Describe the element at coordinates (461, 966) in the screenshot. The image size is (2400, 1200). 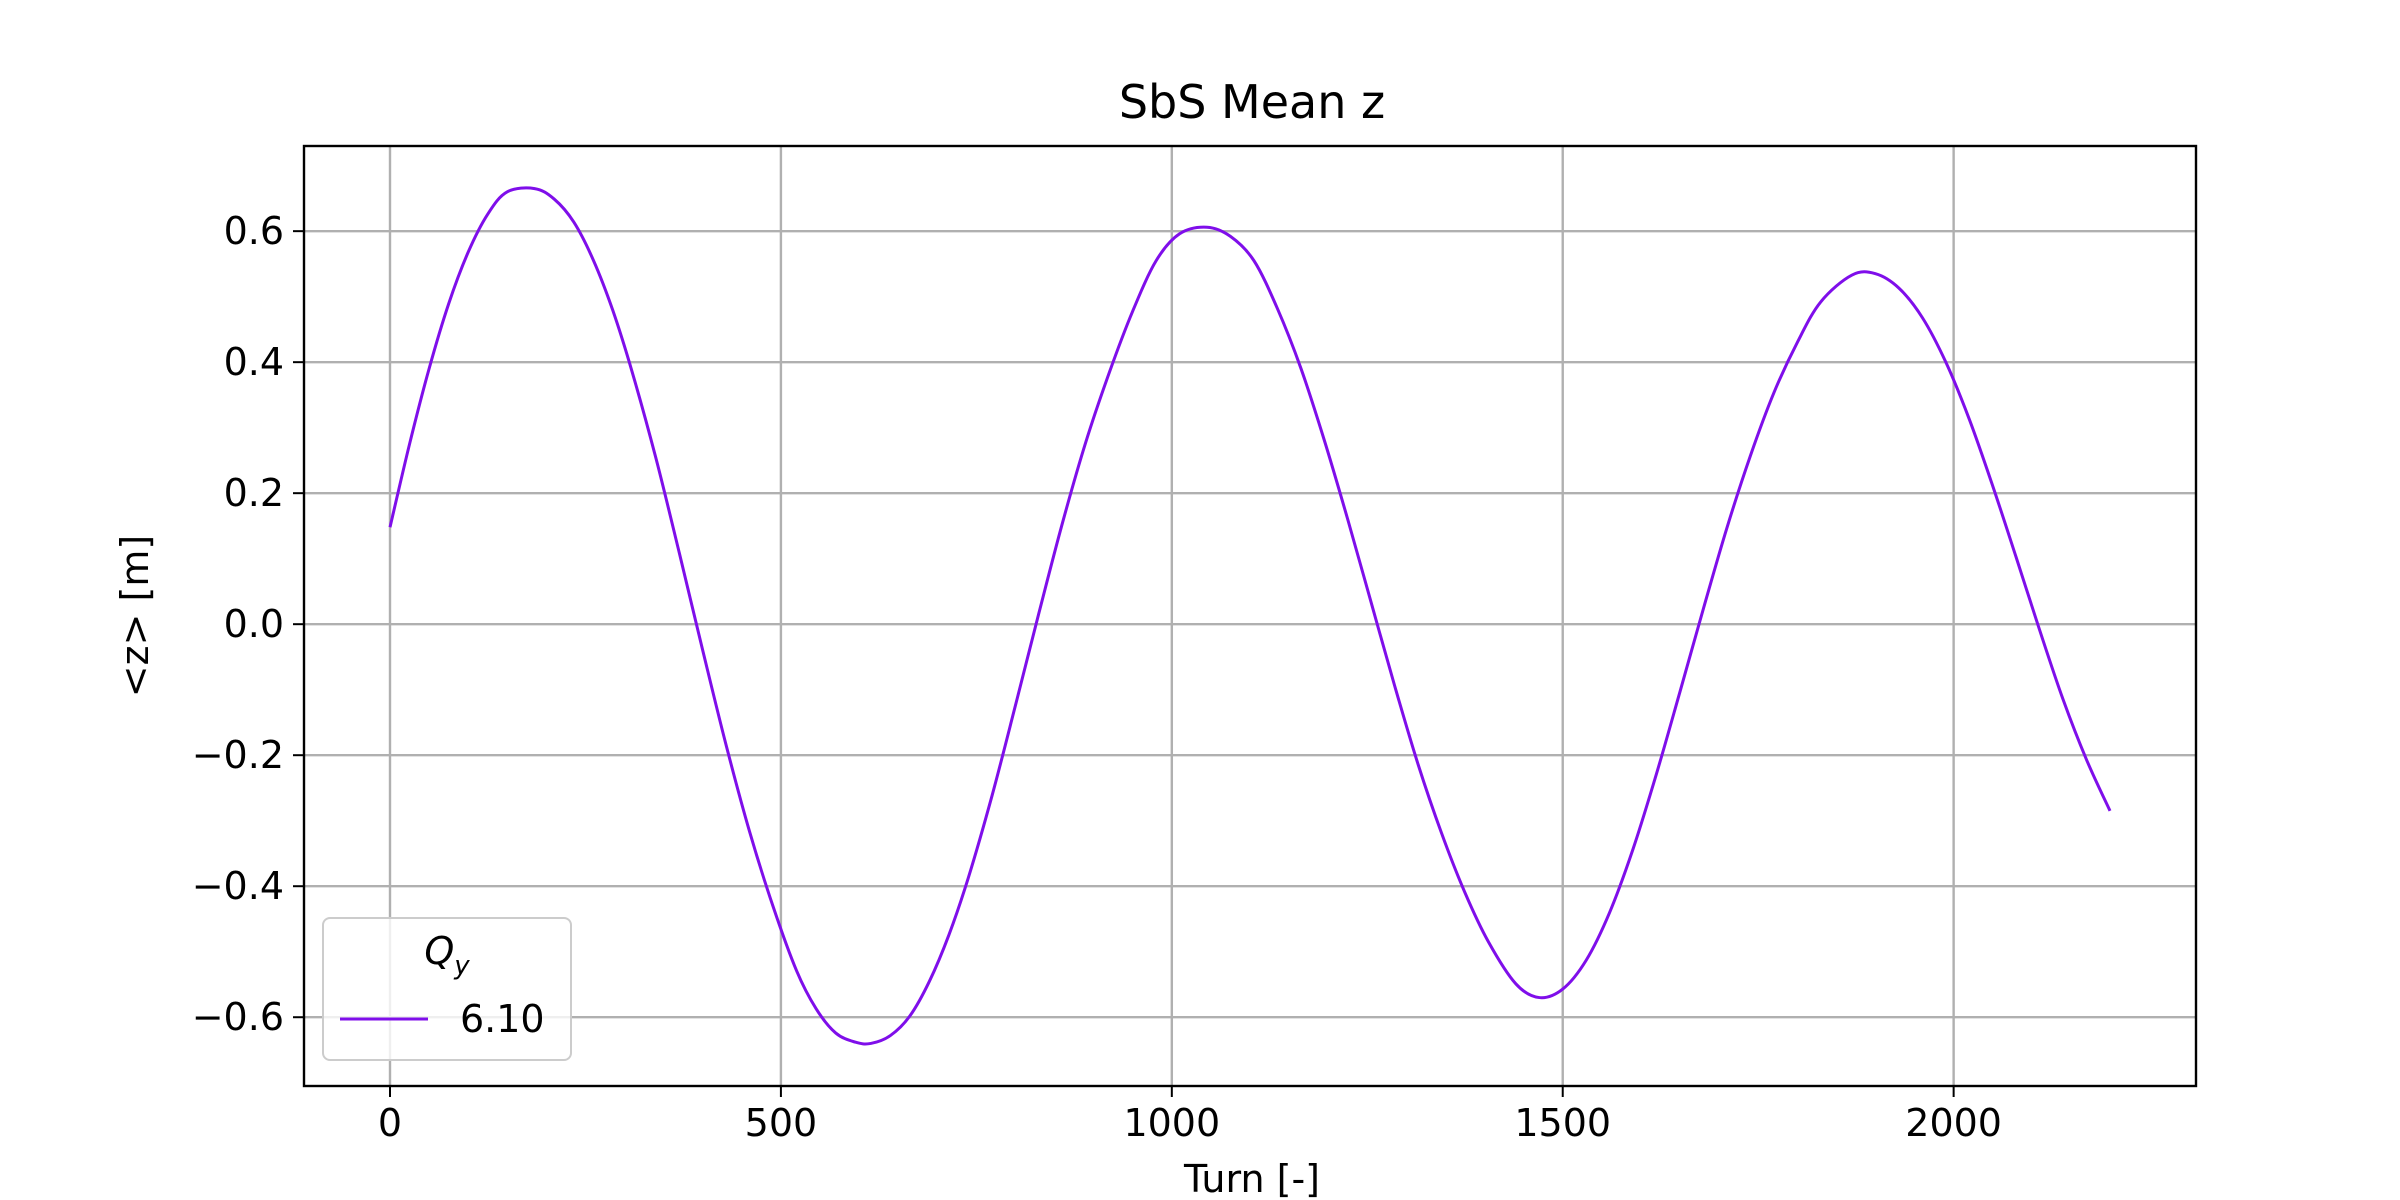
I see `legend-title-subscript: y` at that location.